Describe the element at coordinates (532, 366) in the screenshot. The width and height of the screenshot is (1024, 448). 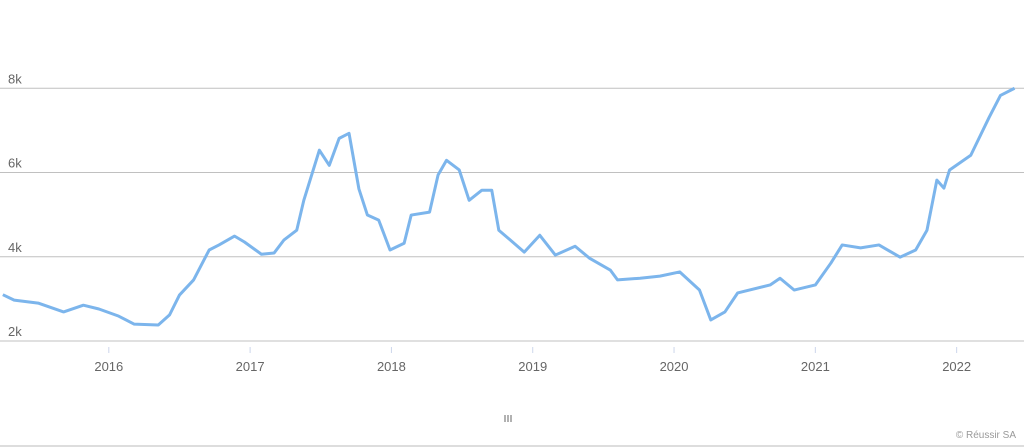
I see `x-tick-label: 2019` at that location.